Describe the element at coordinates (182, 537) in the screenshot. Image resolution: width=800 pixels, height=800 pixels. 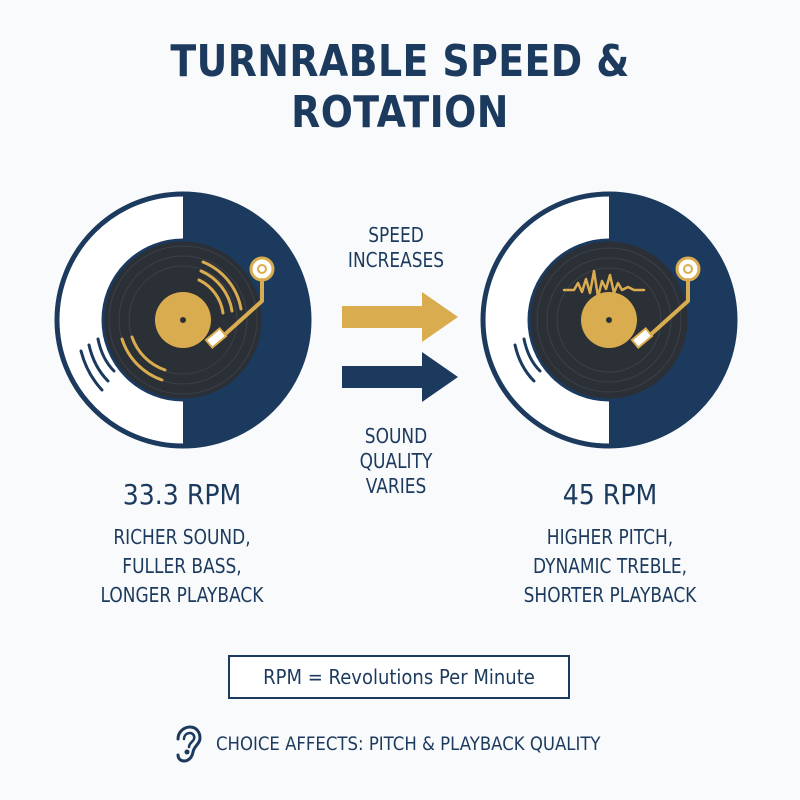
I see `description-line: RICHER SOUND,` at that location.